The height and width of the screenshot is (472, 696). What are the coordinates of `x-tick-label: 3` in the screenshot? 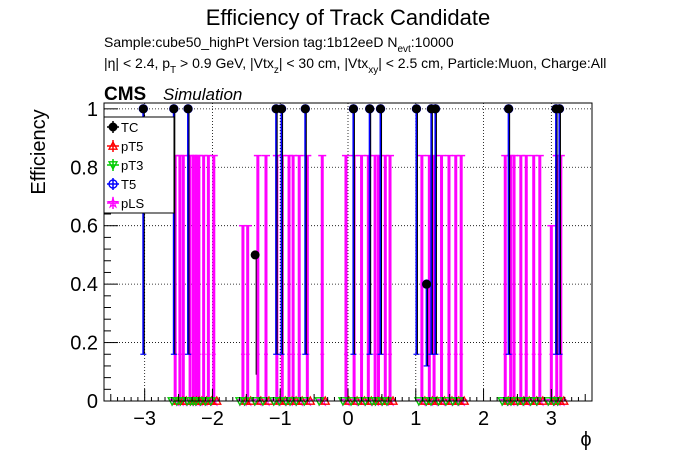 It's located at (551, 419).